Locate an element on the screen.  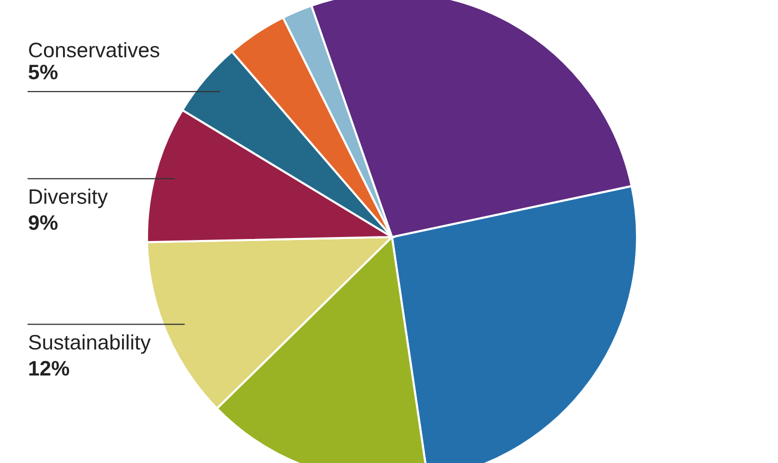
data-label: 5% is located at coordinates (43, 72).